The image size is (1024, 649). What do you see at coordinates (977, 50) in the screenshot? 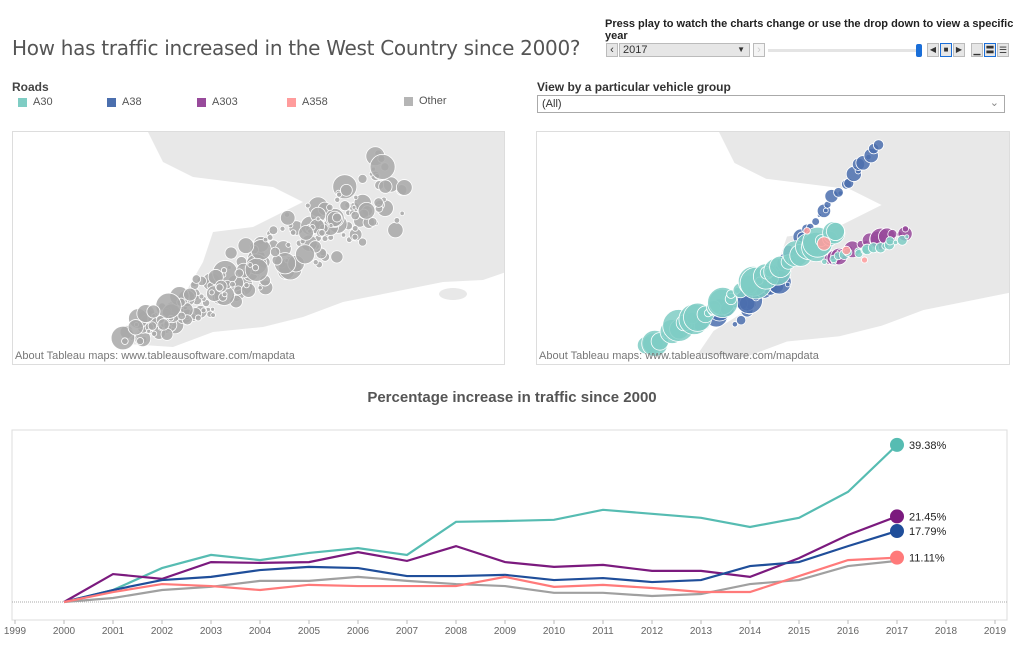
I see `speed-slow-button: ▁` at bounding box center [977, 50].